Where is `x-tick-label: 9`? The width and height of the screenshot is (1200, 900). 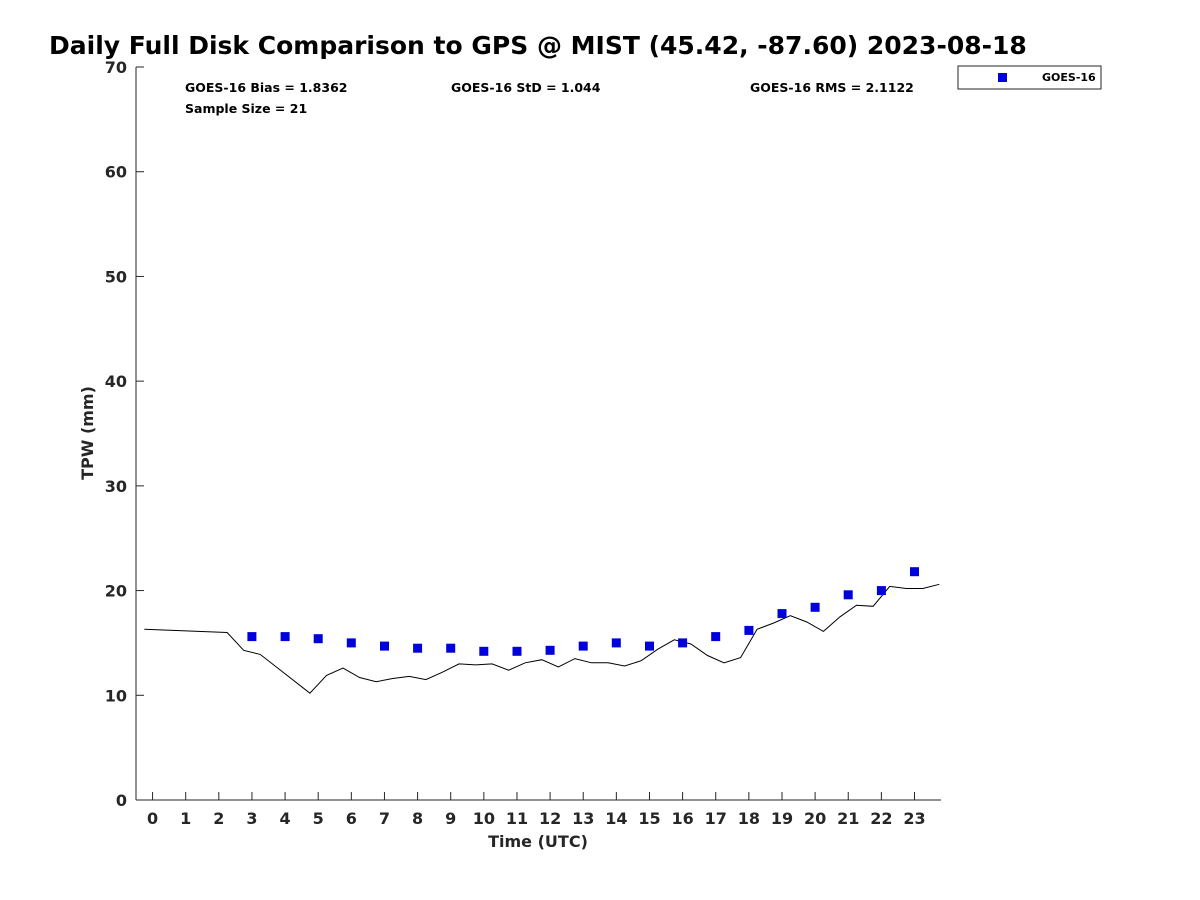
x-tick-label: 9 is located at coordinates (450, 818).